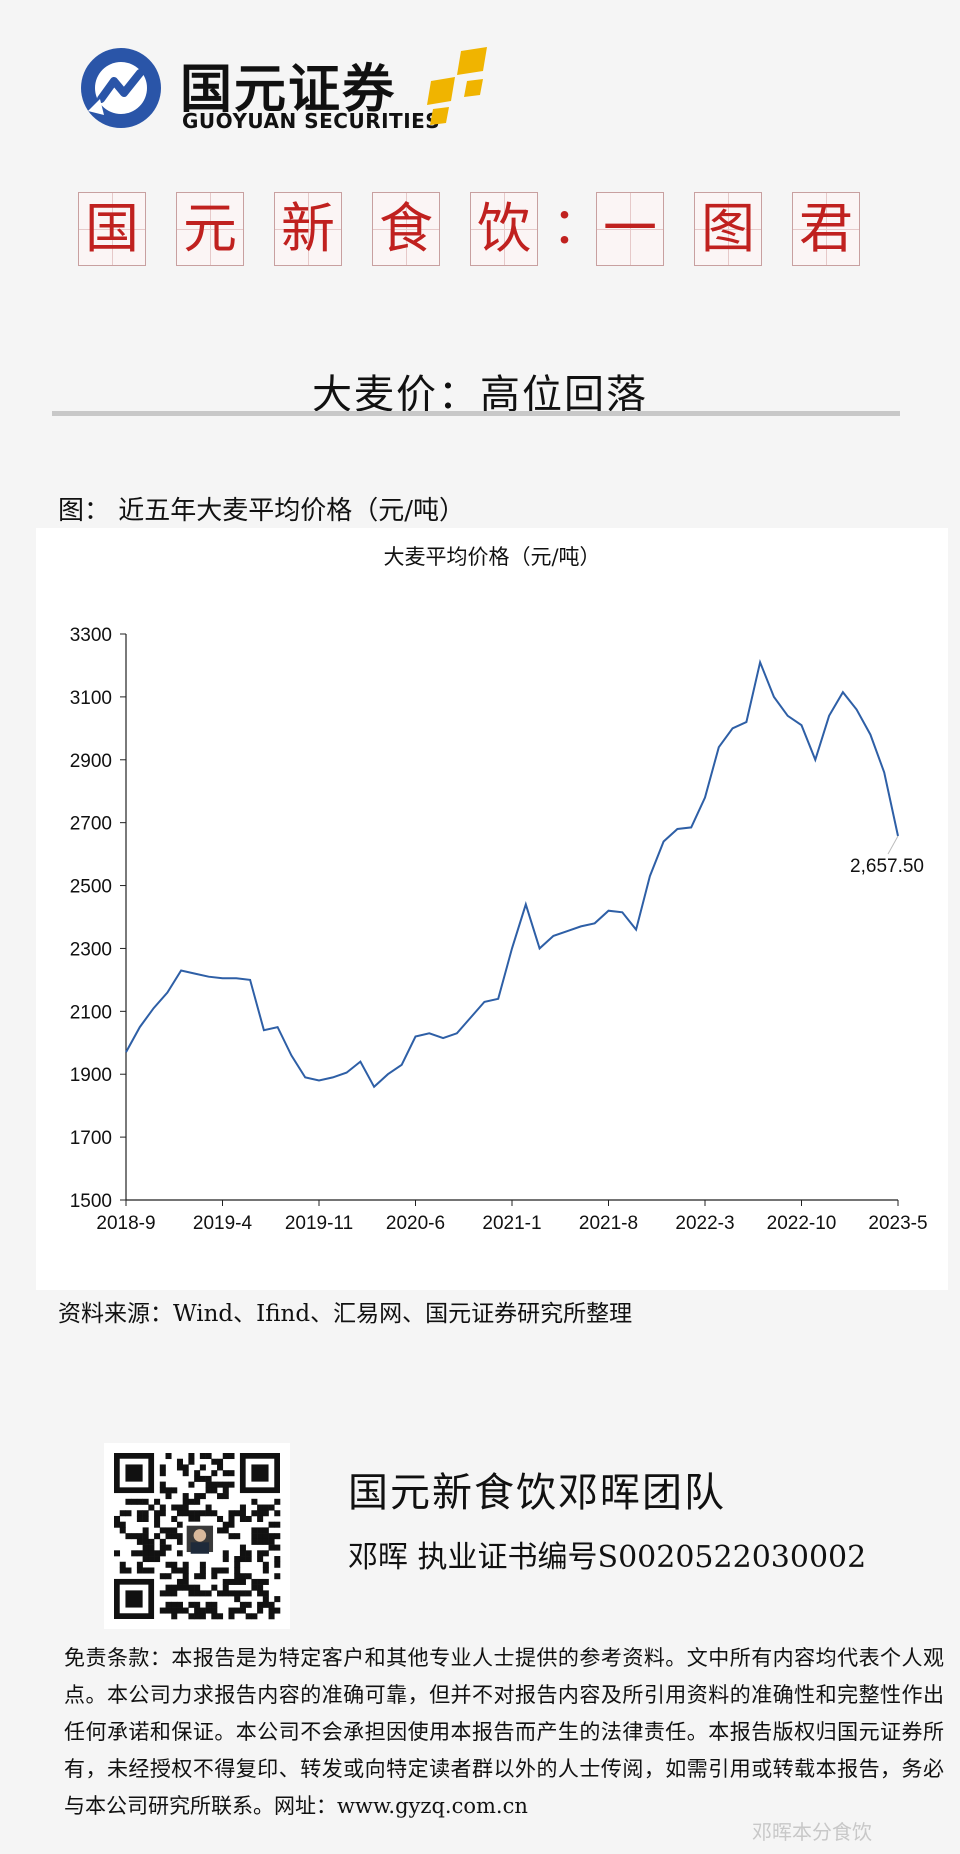 The height and width of the screenshot is (1854, 960). What do you see at coordinates (469, 230) in the screenshot?
I see `series-banner: 国 元 新 食 饮 ： 一 图 君` at bounding box center [469, 230].